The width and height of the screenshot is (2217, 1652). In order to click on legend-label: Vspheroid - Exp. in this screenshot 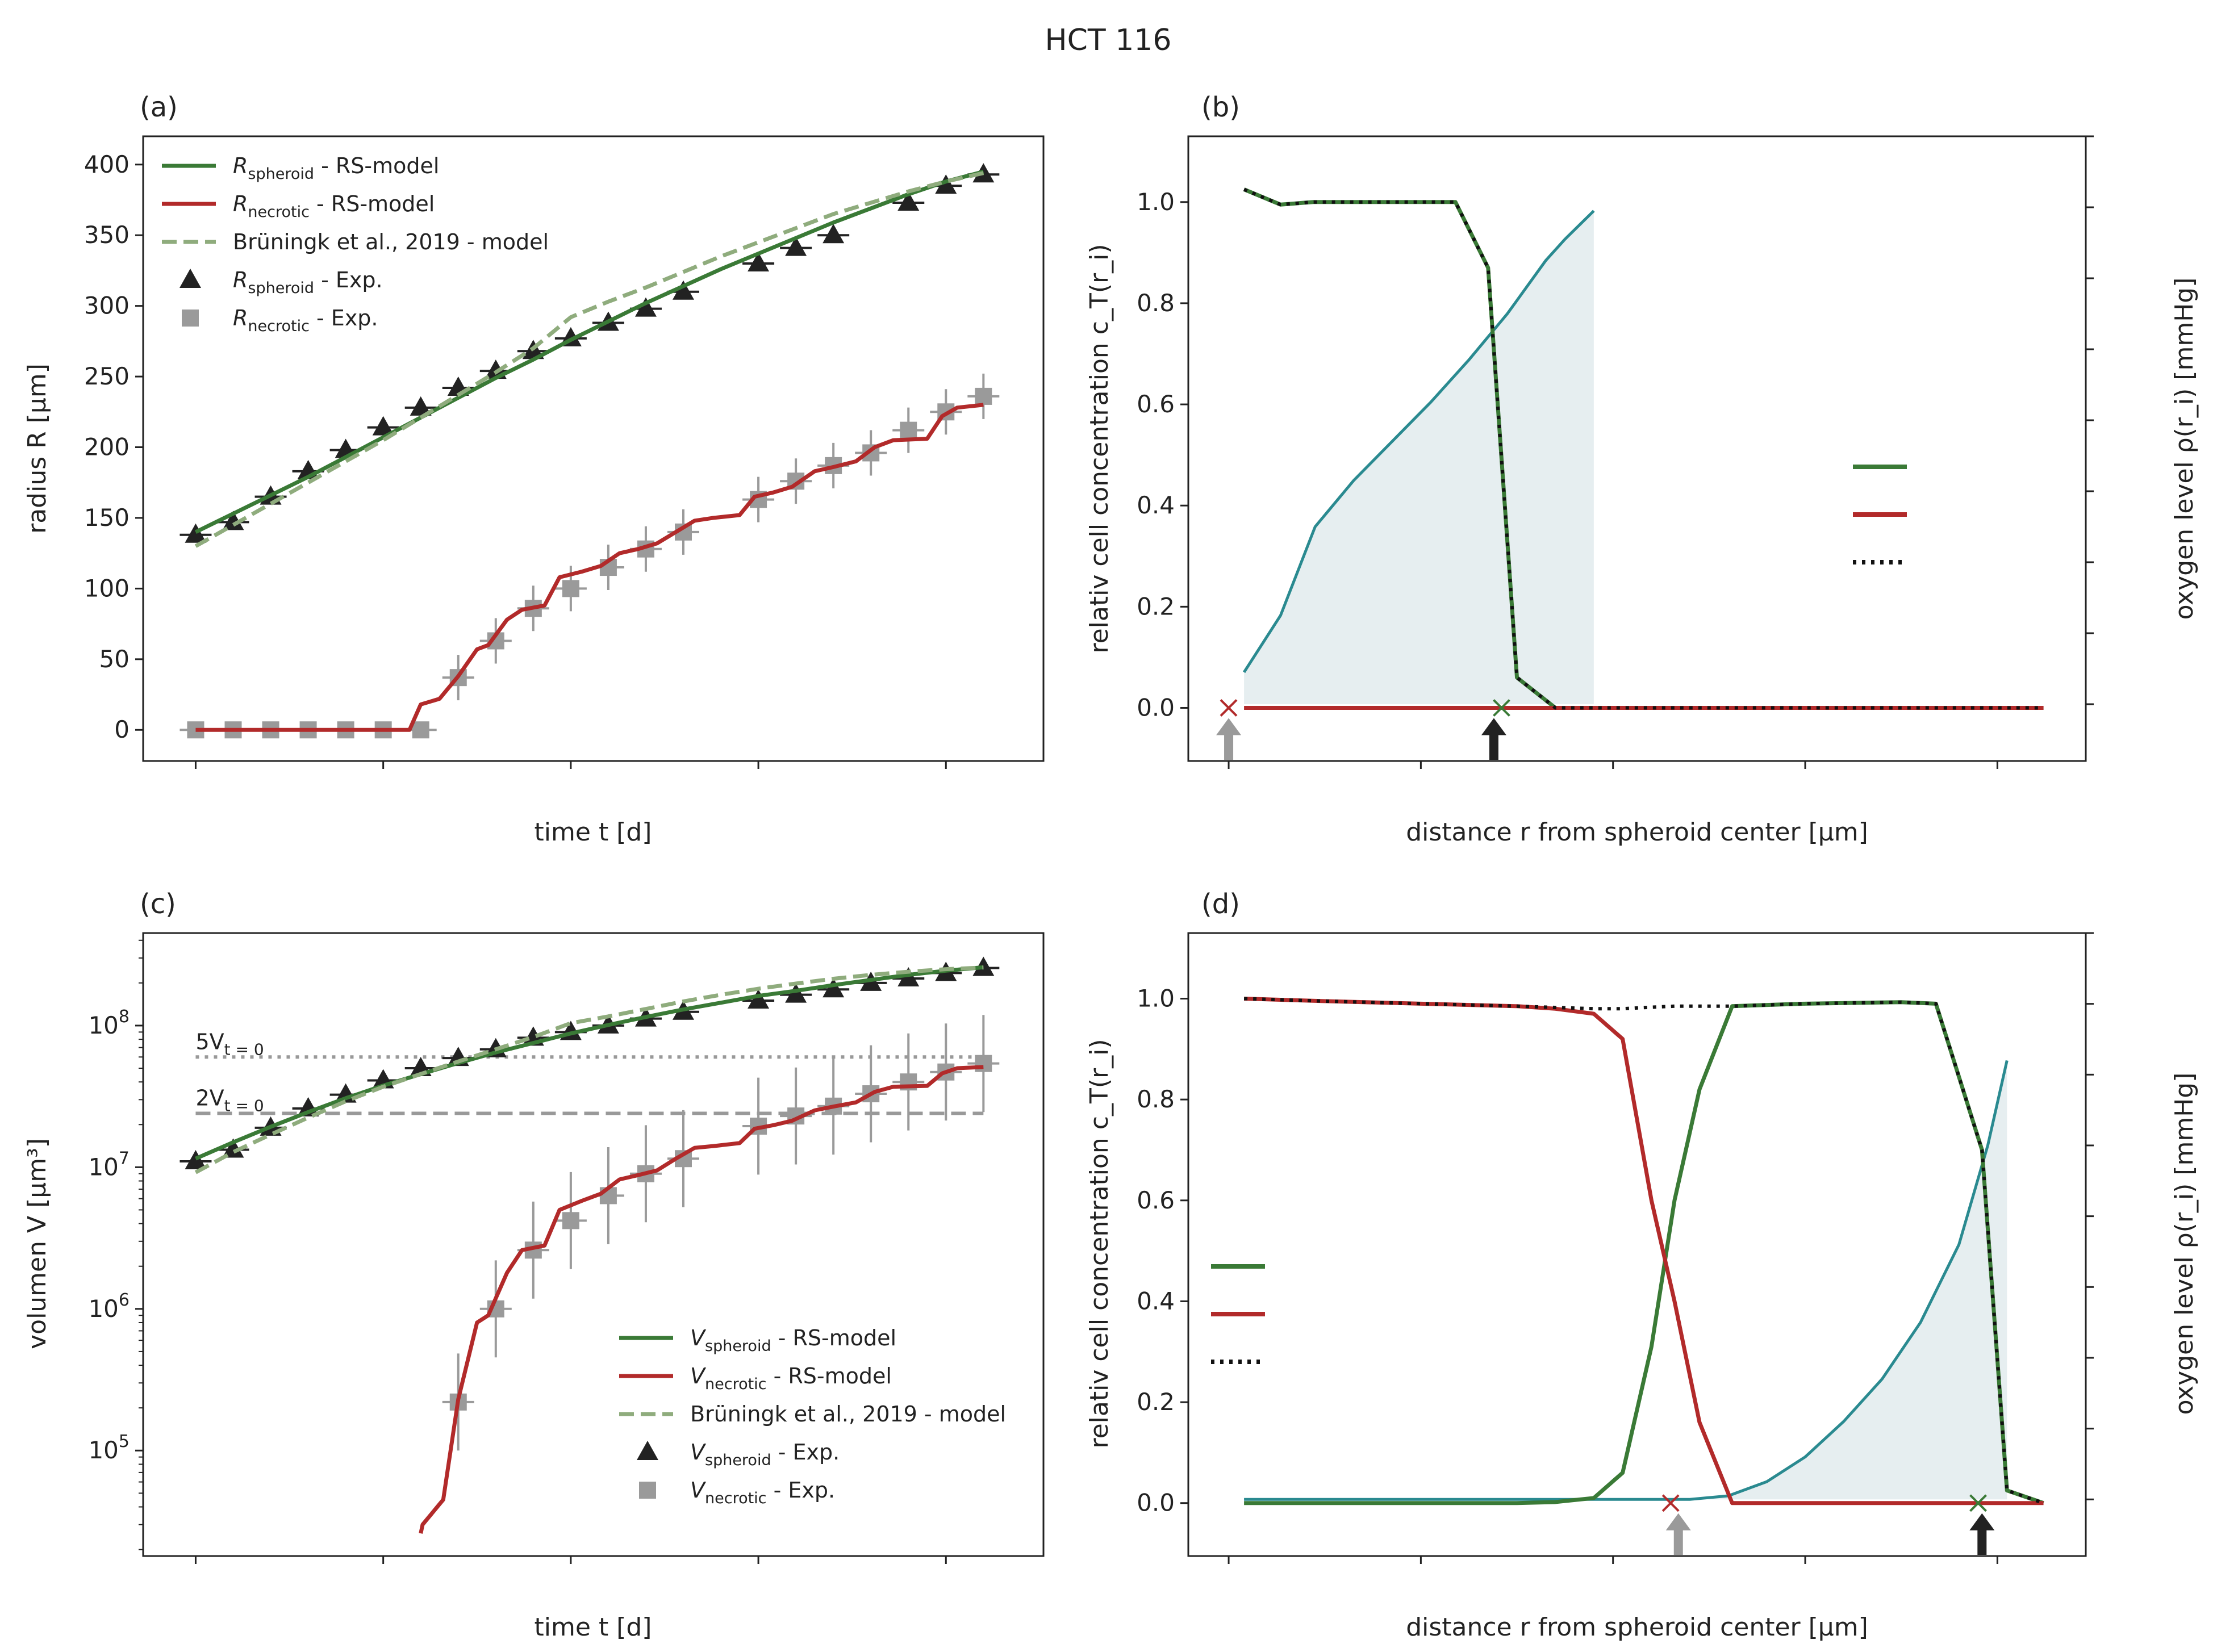, I will do `click(765, 1454)`.